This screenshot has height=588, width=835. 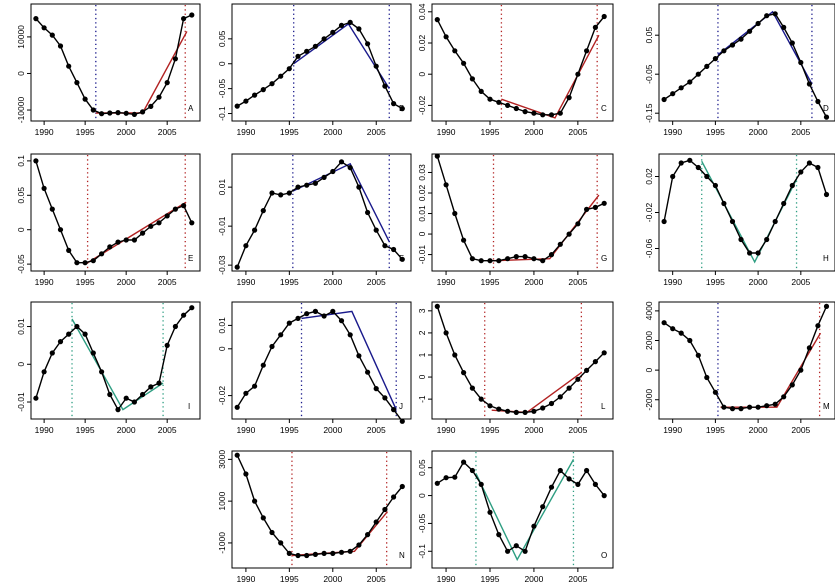 I want to click on panel-m: 1990 1995 2000 2005 -2000 0 2000 4000 M, so click(x=739, y=368).